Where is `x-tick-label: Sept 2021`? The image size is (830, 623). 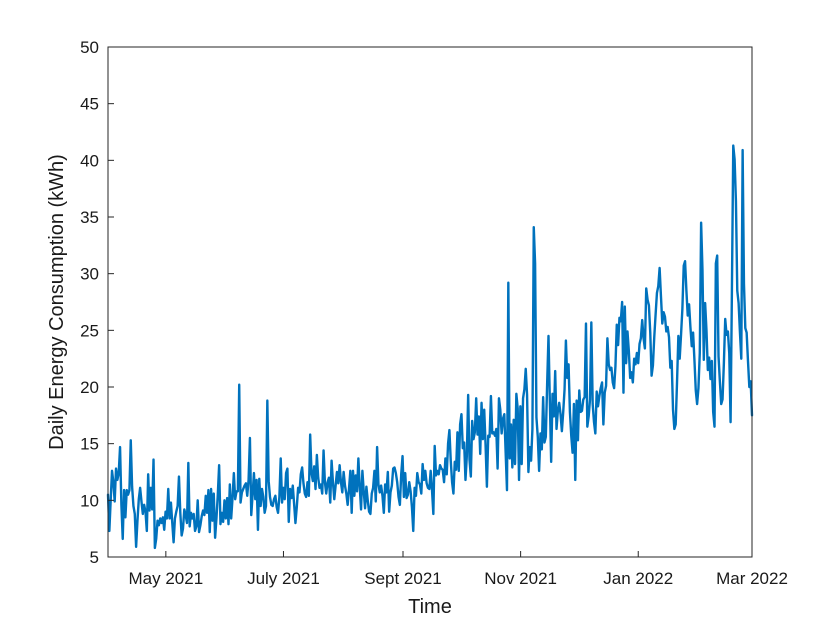
x-tick-label: Sept 2021 is located at coordinates (403, 578).